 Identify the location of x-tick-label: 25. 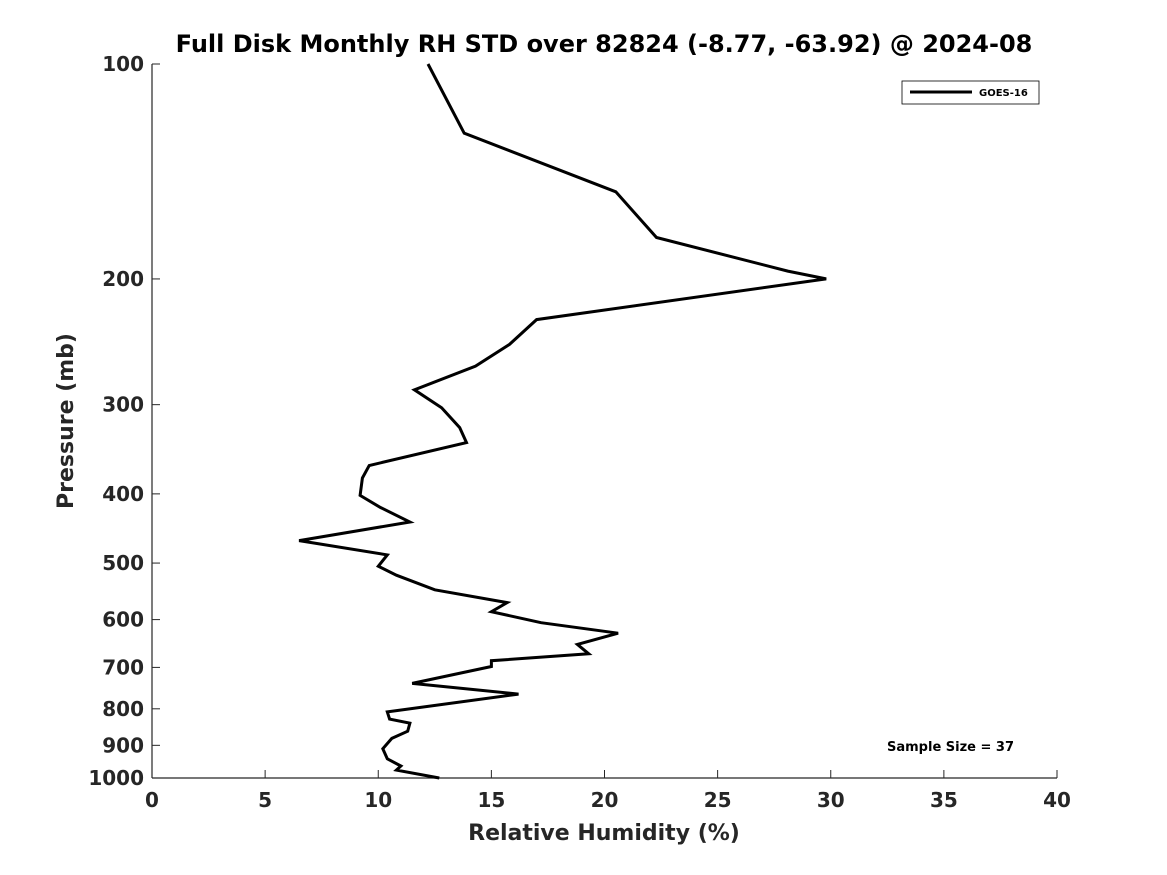
(718, 800).